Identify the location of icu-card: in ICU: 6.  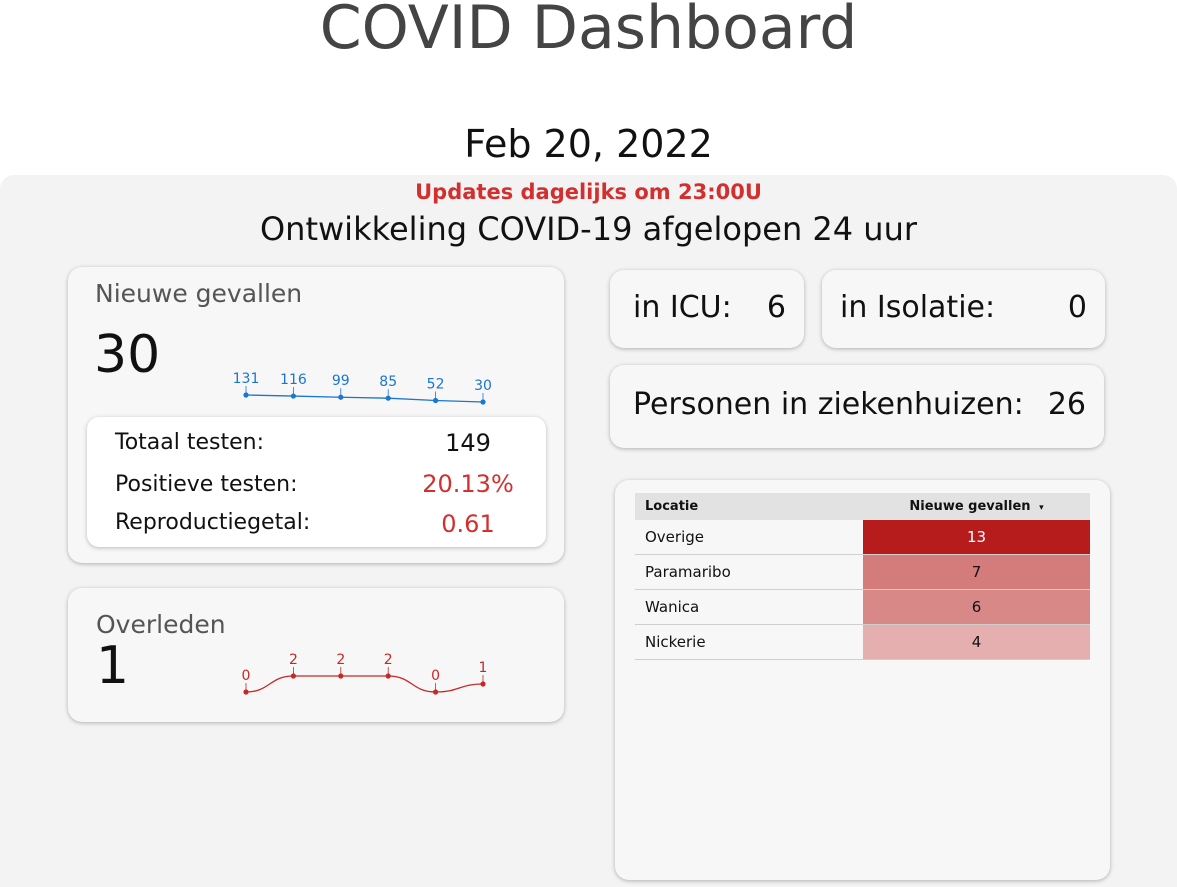
(707, 309).